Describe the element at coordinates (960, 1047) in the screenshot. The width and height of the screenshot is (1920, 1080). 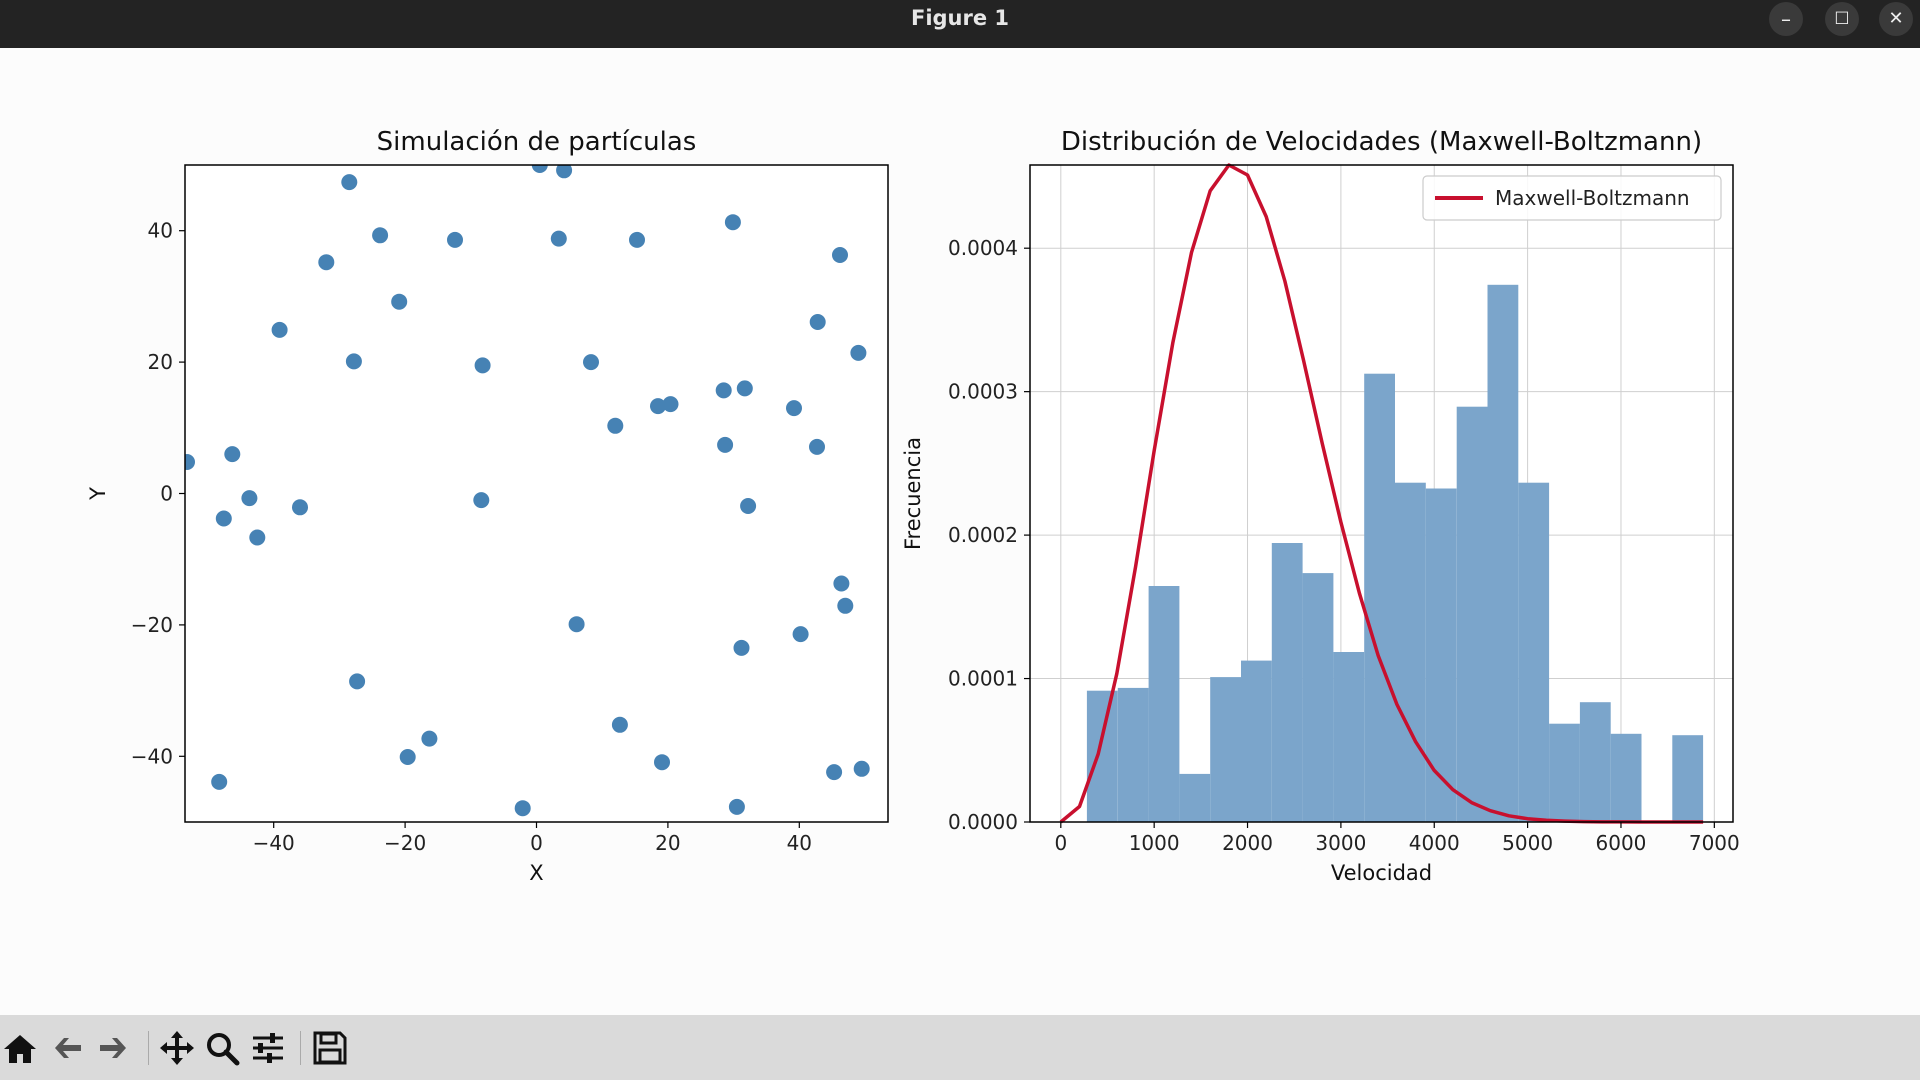
I see `navigation-toolbar` at that location.